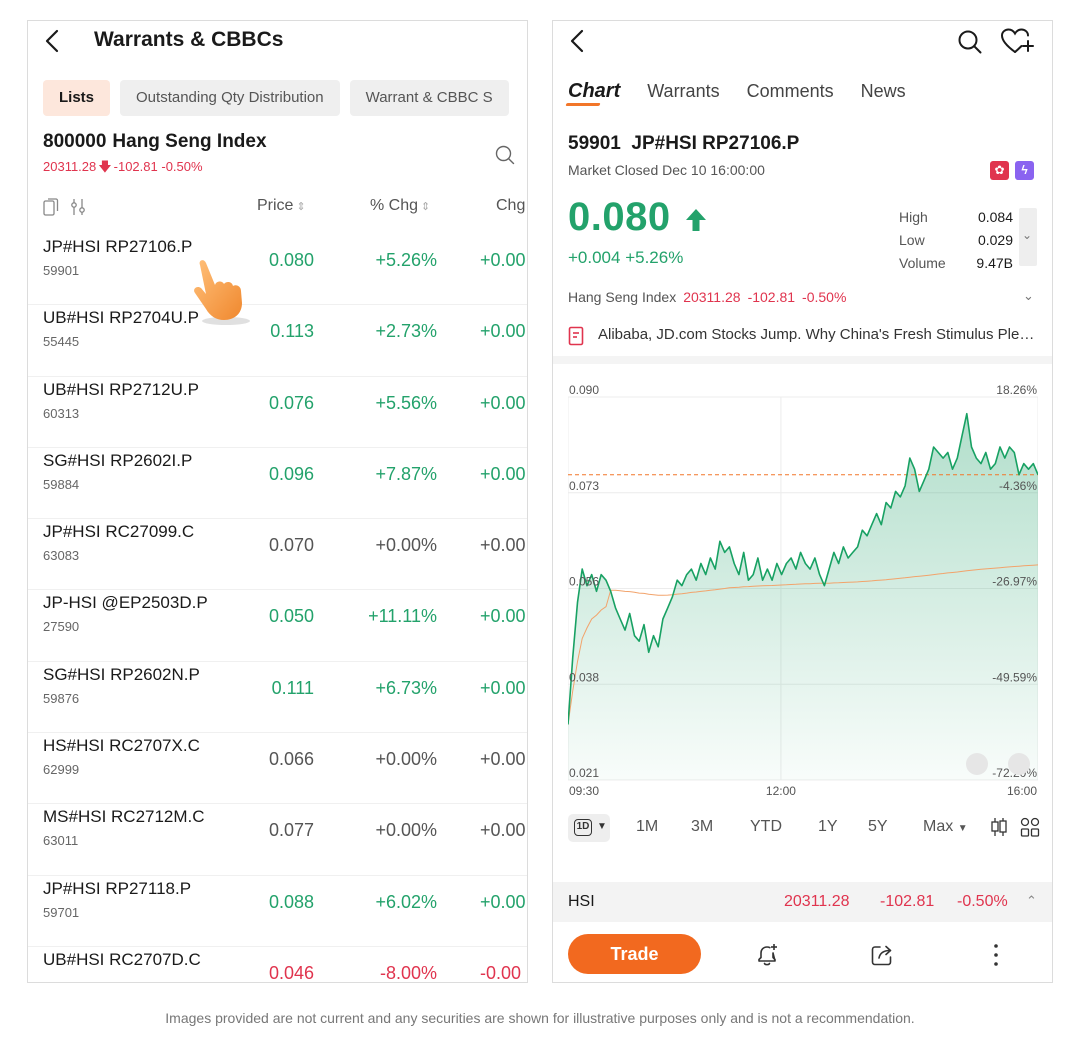 The image size is (1080, 1049). I want to click on tab-chart: Chart, so click(594, 91).